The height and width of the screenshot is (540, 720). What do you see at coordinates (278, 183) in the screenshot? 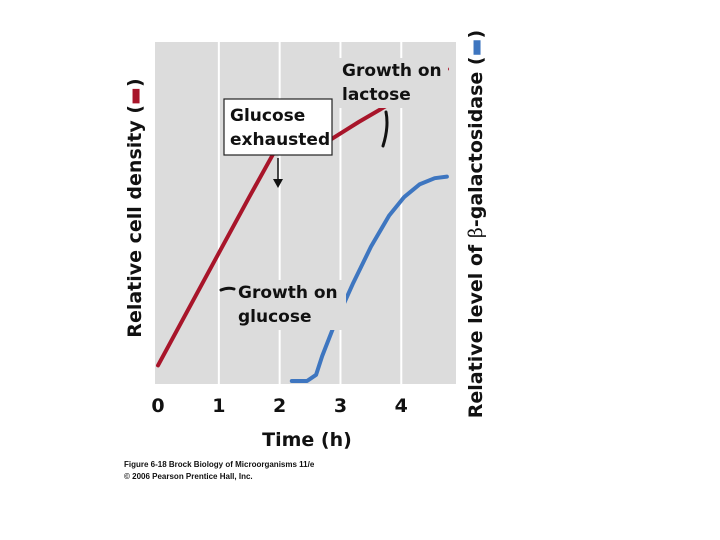
I see `ann-glucose-exhausted-arrowhead` at bounding box center [278, 183].